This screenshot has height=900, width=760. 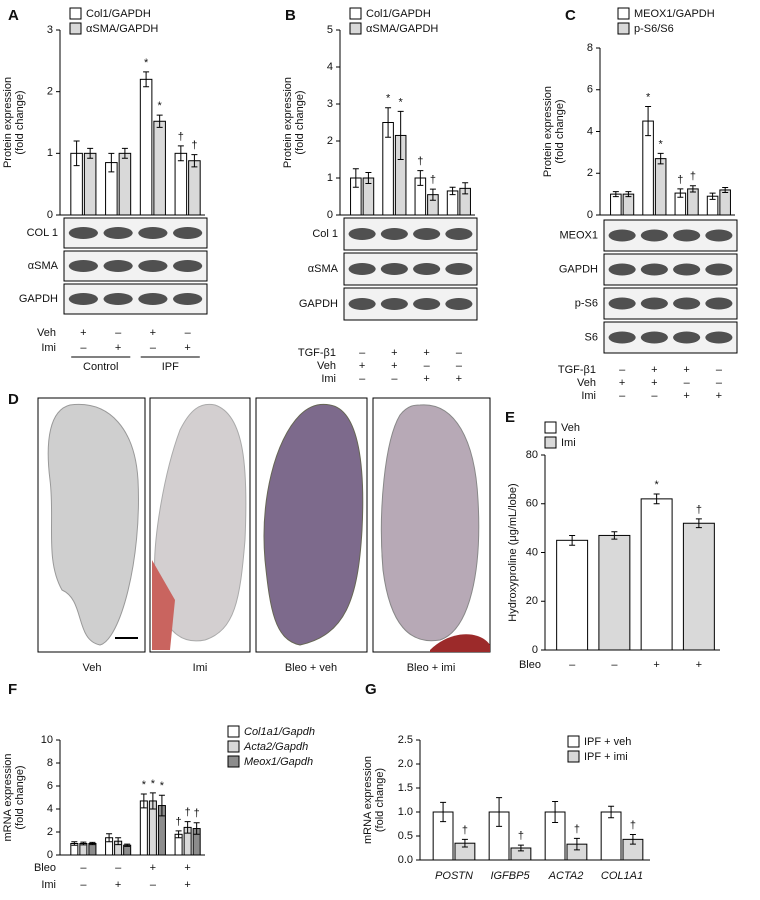 I want to click on blot-label: MEOX1, so click(x=578, y=235).